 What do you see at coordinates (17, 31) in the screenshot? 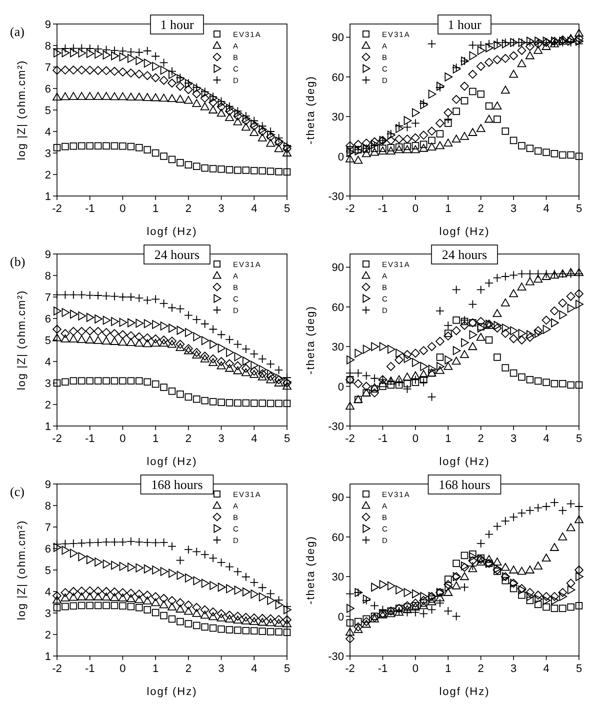
I see `text: (a)` at bounding box center [17, 31].